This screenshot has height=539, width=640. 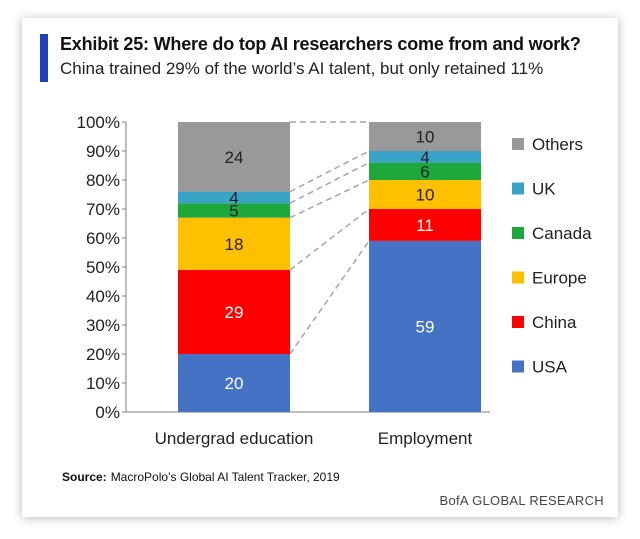 I want to click on legend-swatch-usa, so click(x=518, y=366).